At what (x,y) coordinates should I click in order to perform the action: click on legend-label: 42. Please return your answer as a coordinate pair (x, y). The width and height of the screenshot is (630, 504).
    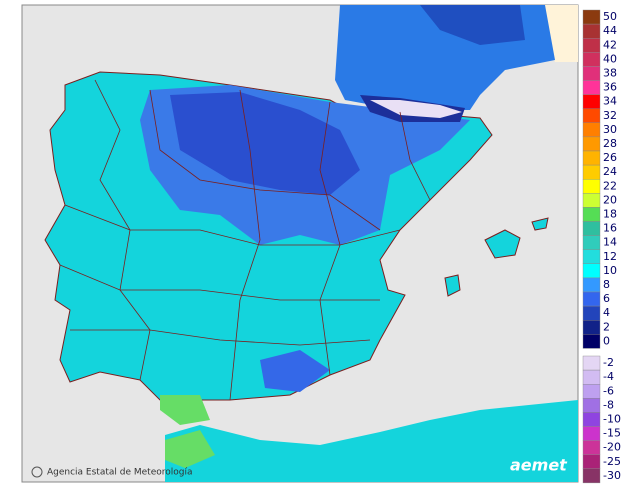
    Looking at the image, I should click on (610, 44).